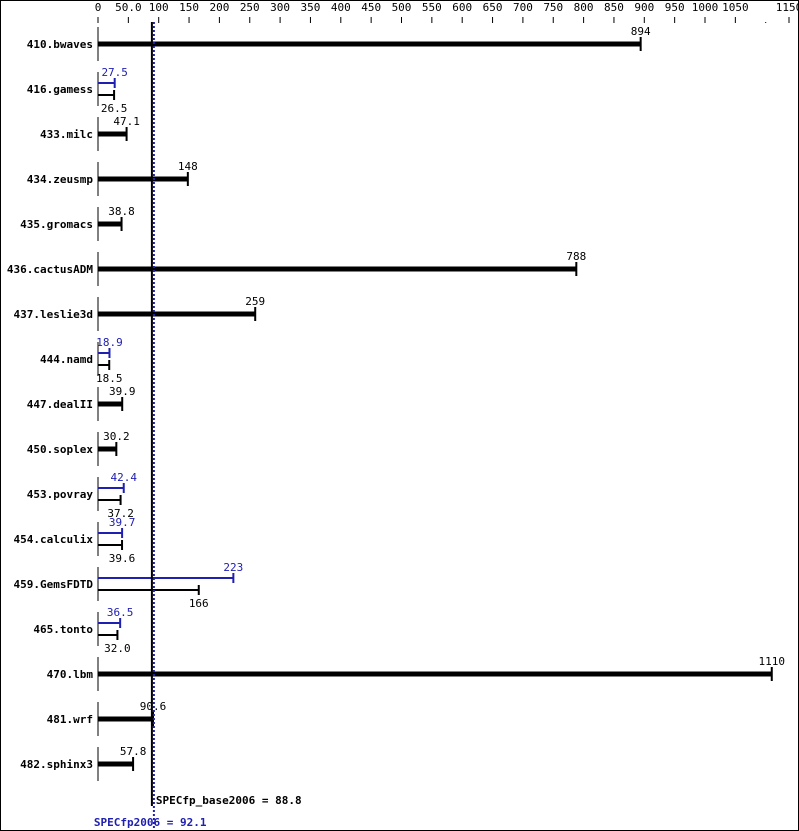 This screenshot has width=799, height=831. I want to click on peak-value-label: 27.5, so click(114, 72).